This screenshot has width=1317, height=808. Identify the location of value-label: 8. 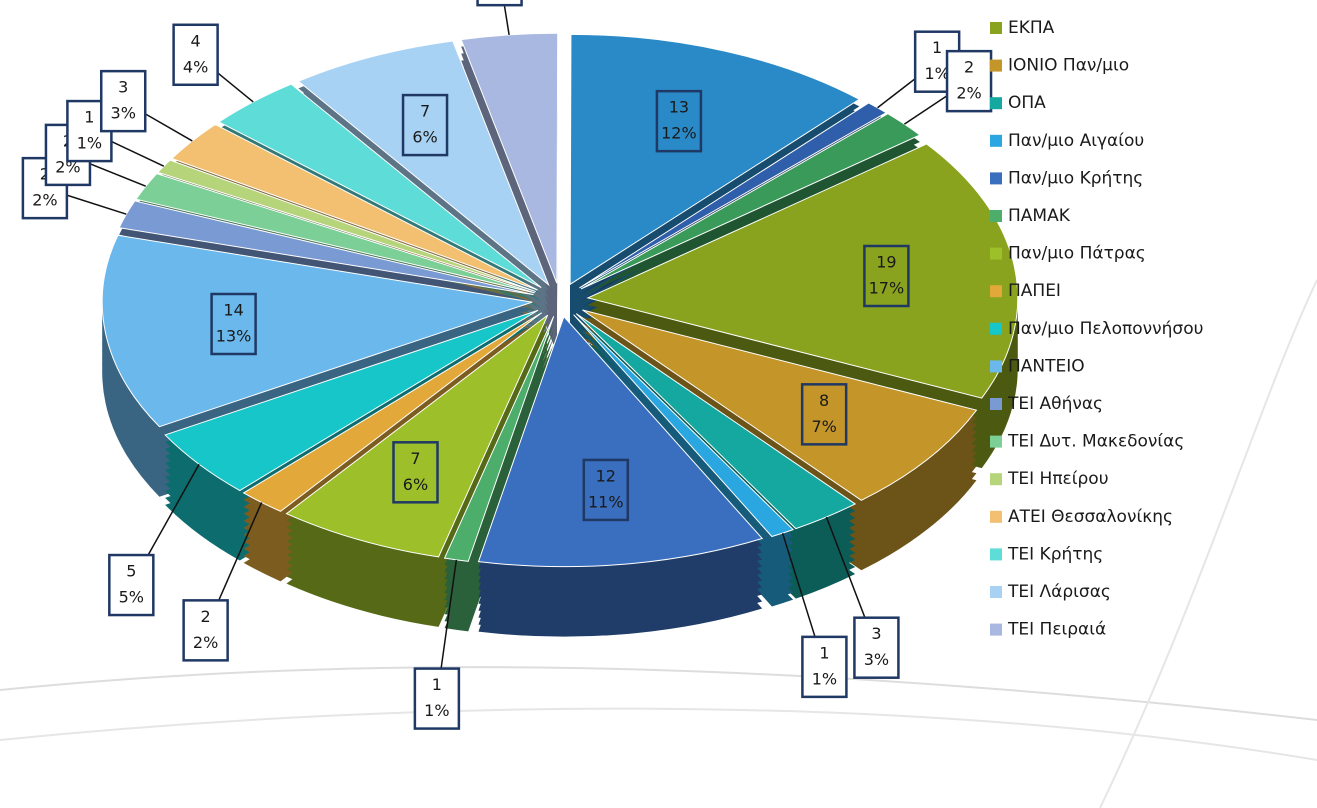
(824, 400).